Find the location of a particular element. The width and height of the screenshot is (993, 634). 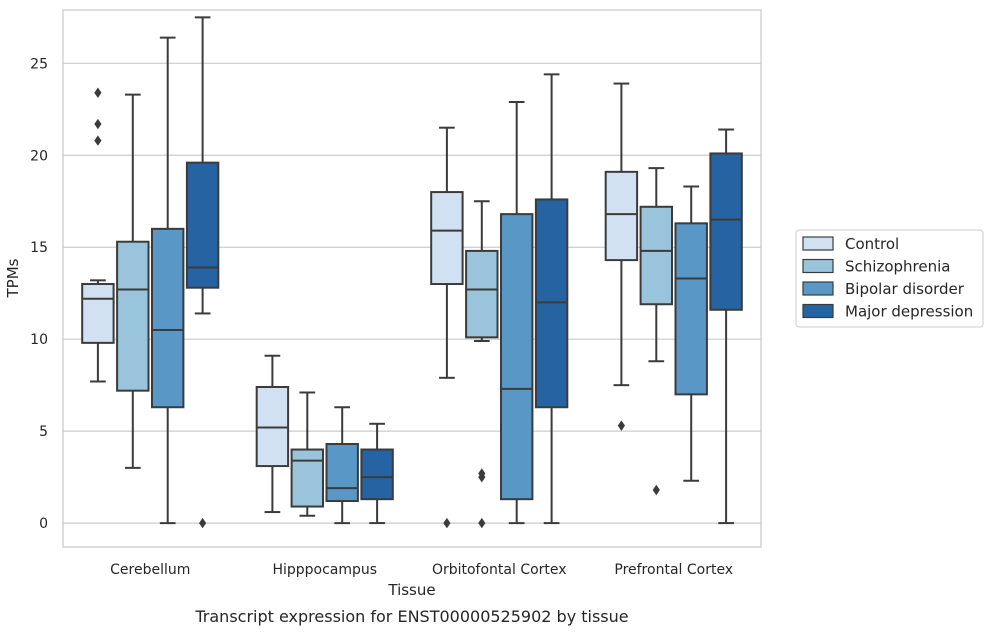

legend-label: Bipolar disorder is located at coordinates (905, 289).